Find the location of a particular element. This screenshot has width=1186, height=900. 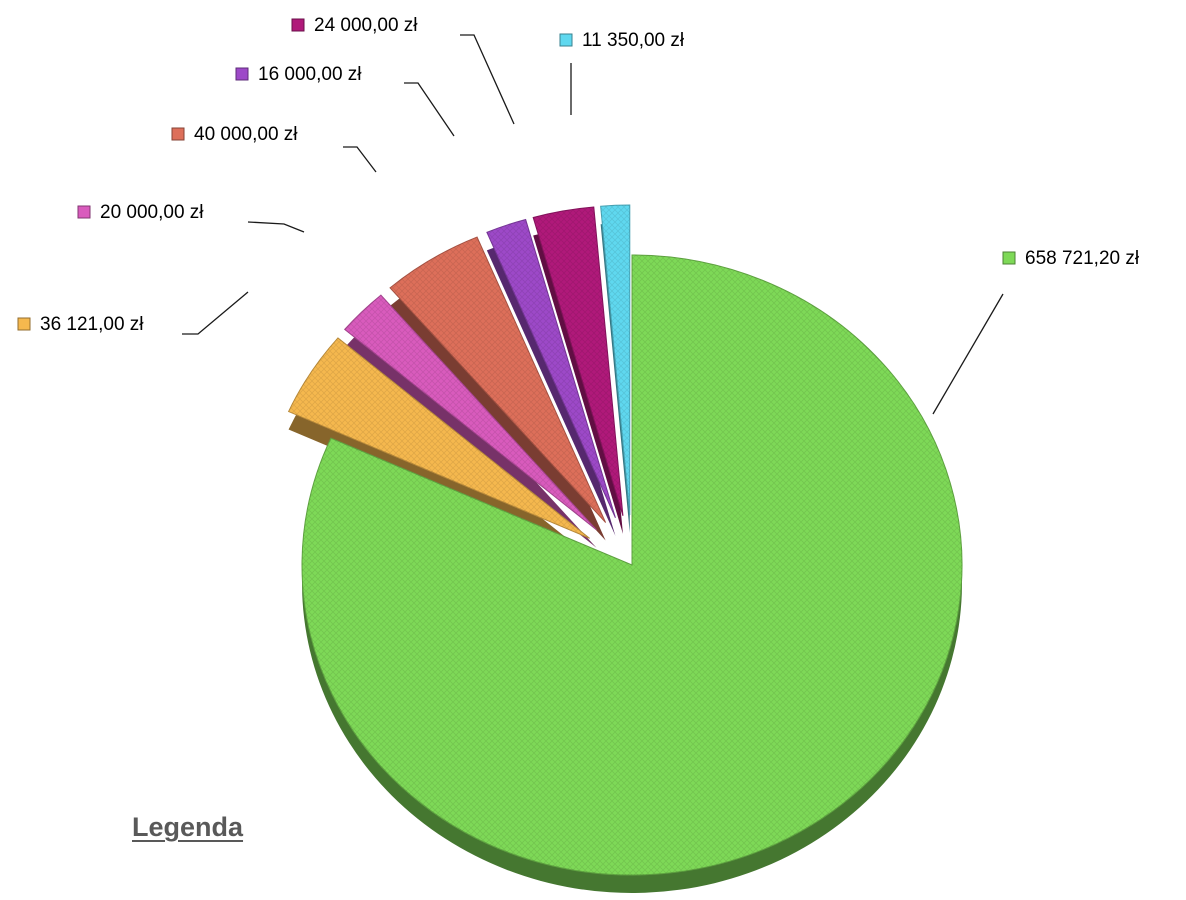

pie-slice-depth is located at coordinates (551, 386).